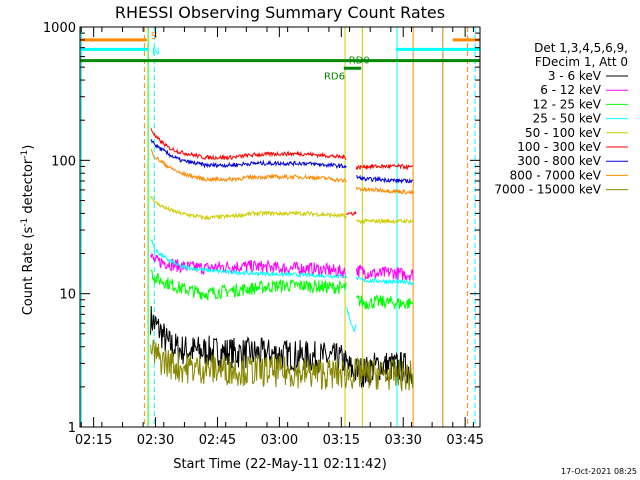 Image resolution: width=640 pixels, height=480 pixels. What do you see at coordinates (341, 440) in the screenshot?
I see `x-tick-label: 03:15` at bounding box center [341, 440].